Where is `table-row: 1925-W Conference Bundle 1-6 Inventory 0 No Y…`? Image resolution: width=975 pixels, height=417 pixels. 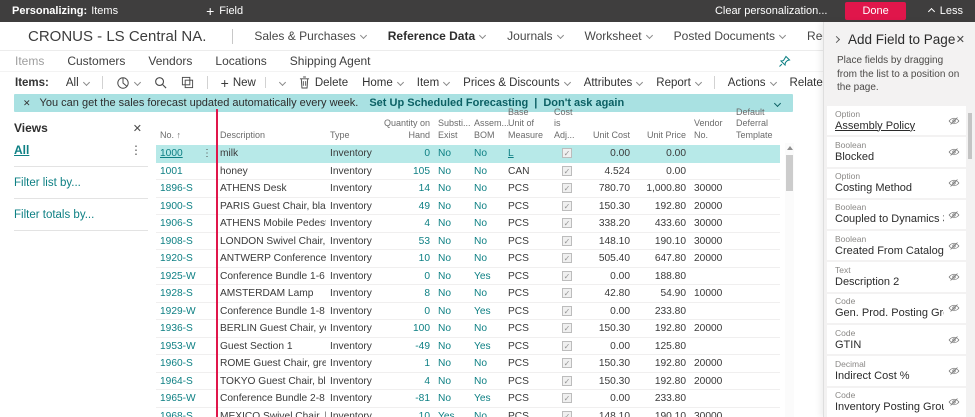 table-row: 1925-W Conference Bundle 1-6 Inventory 0 No Y… is located at coordinates (468, 276).